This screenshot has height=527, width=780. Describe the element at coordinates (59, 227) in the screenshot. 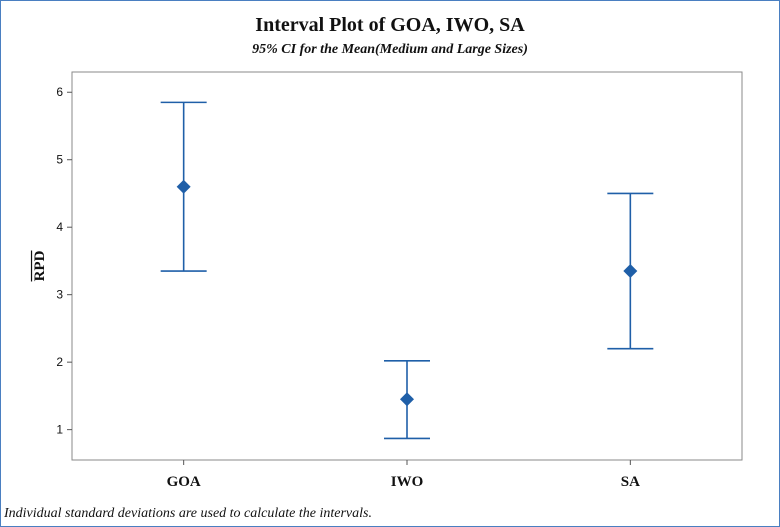

I see `y-tick-label: 4` at that location.